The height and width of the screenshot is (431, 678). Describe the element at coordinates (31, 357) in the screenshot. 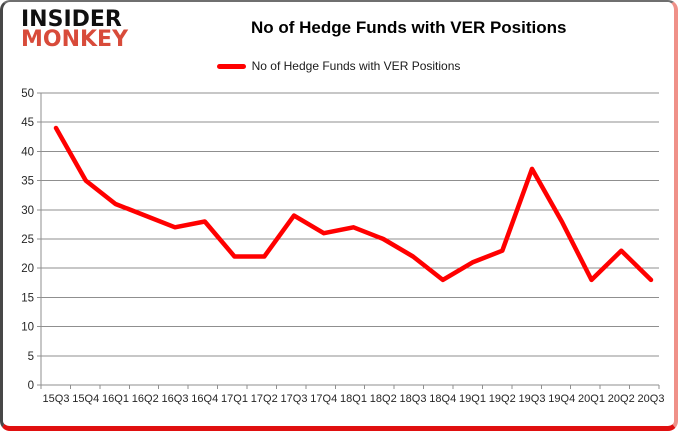

I see `y-tick-label: 5` at that location.